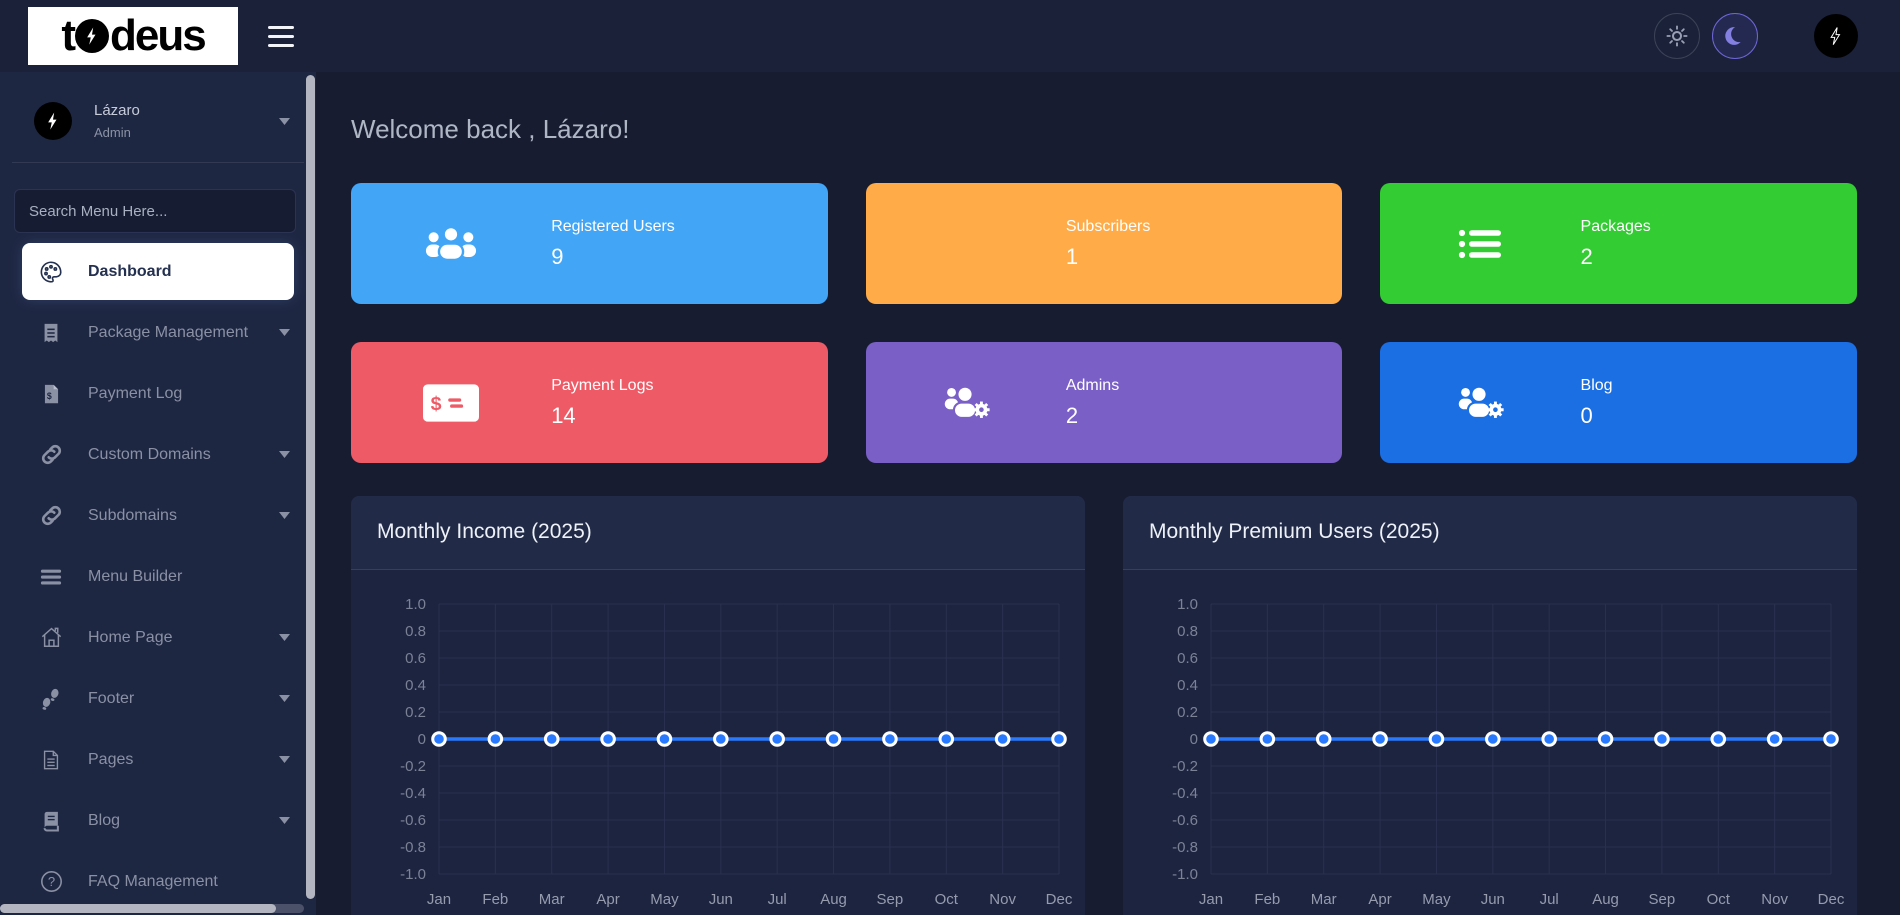  Describe the element at coordinates (552, 899) in the screenshot. I see `svg-text: Mar` at that location.